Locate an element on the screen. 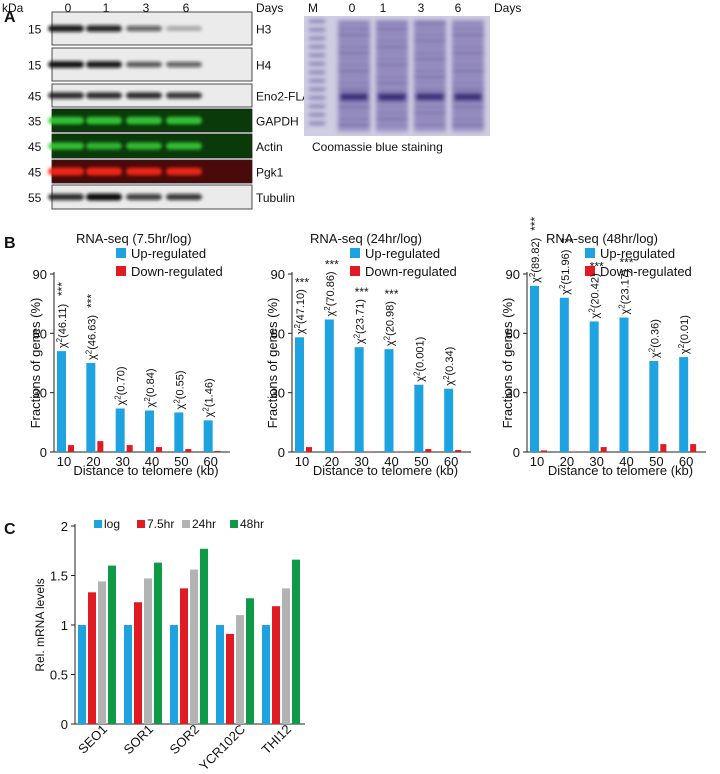 The image size is (720, 774). blot-actin is located at coordinates (150, 146).